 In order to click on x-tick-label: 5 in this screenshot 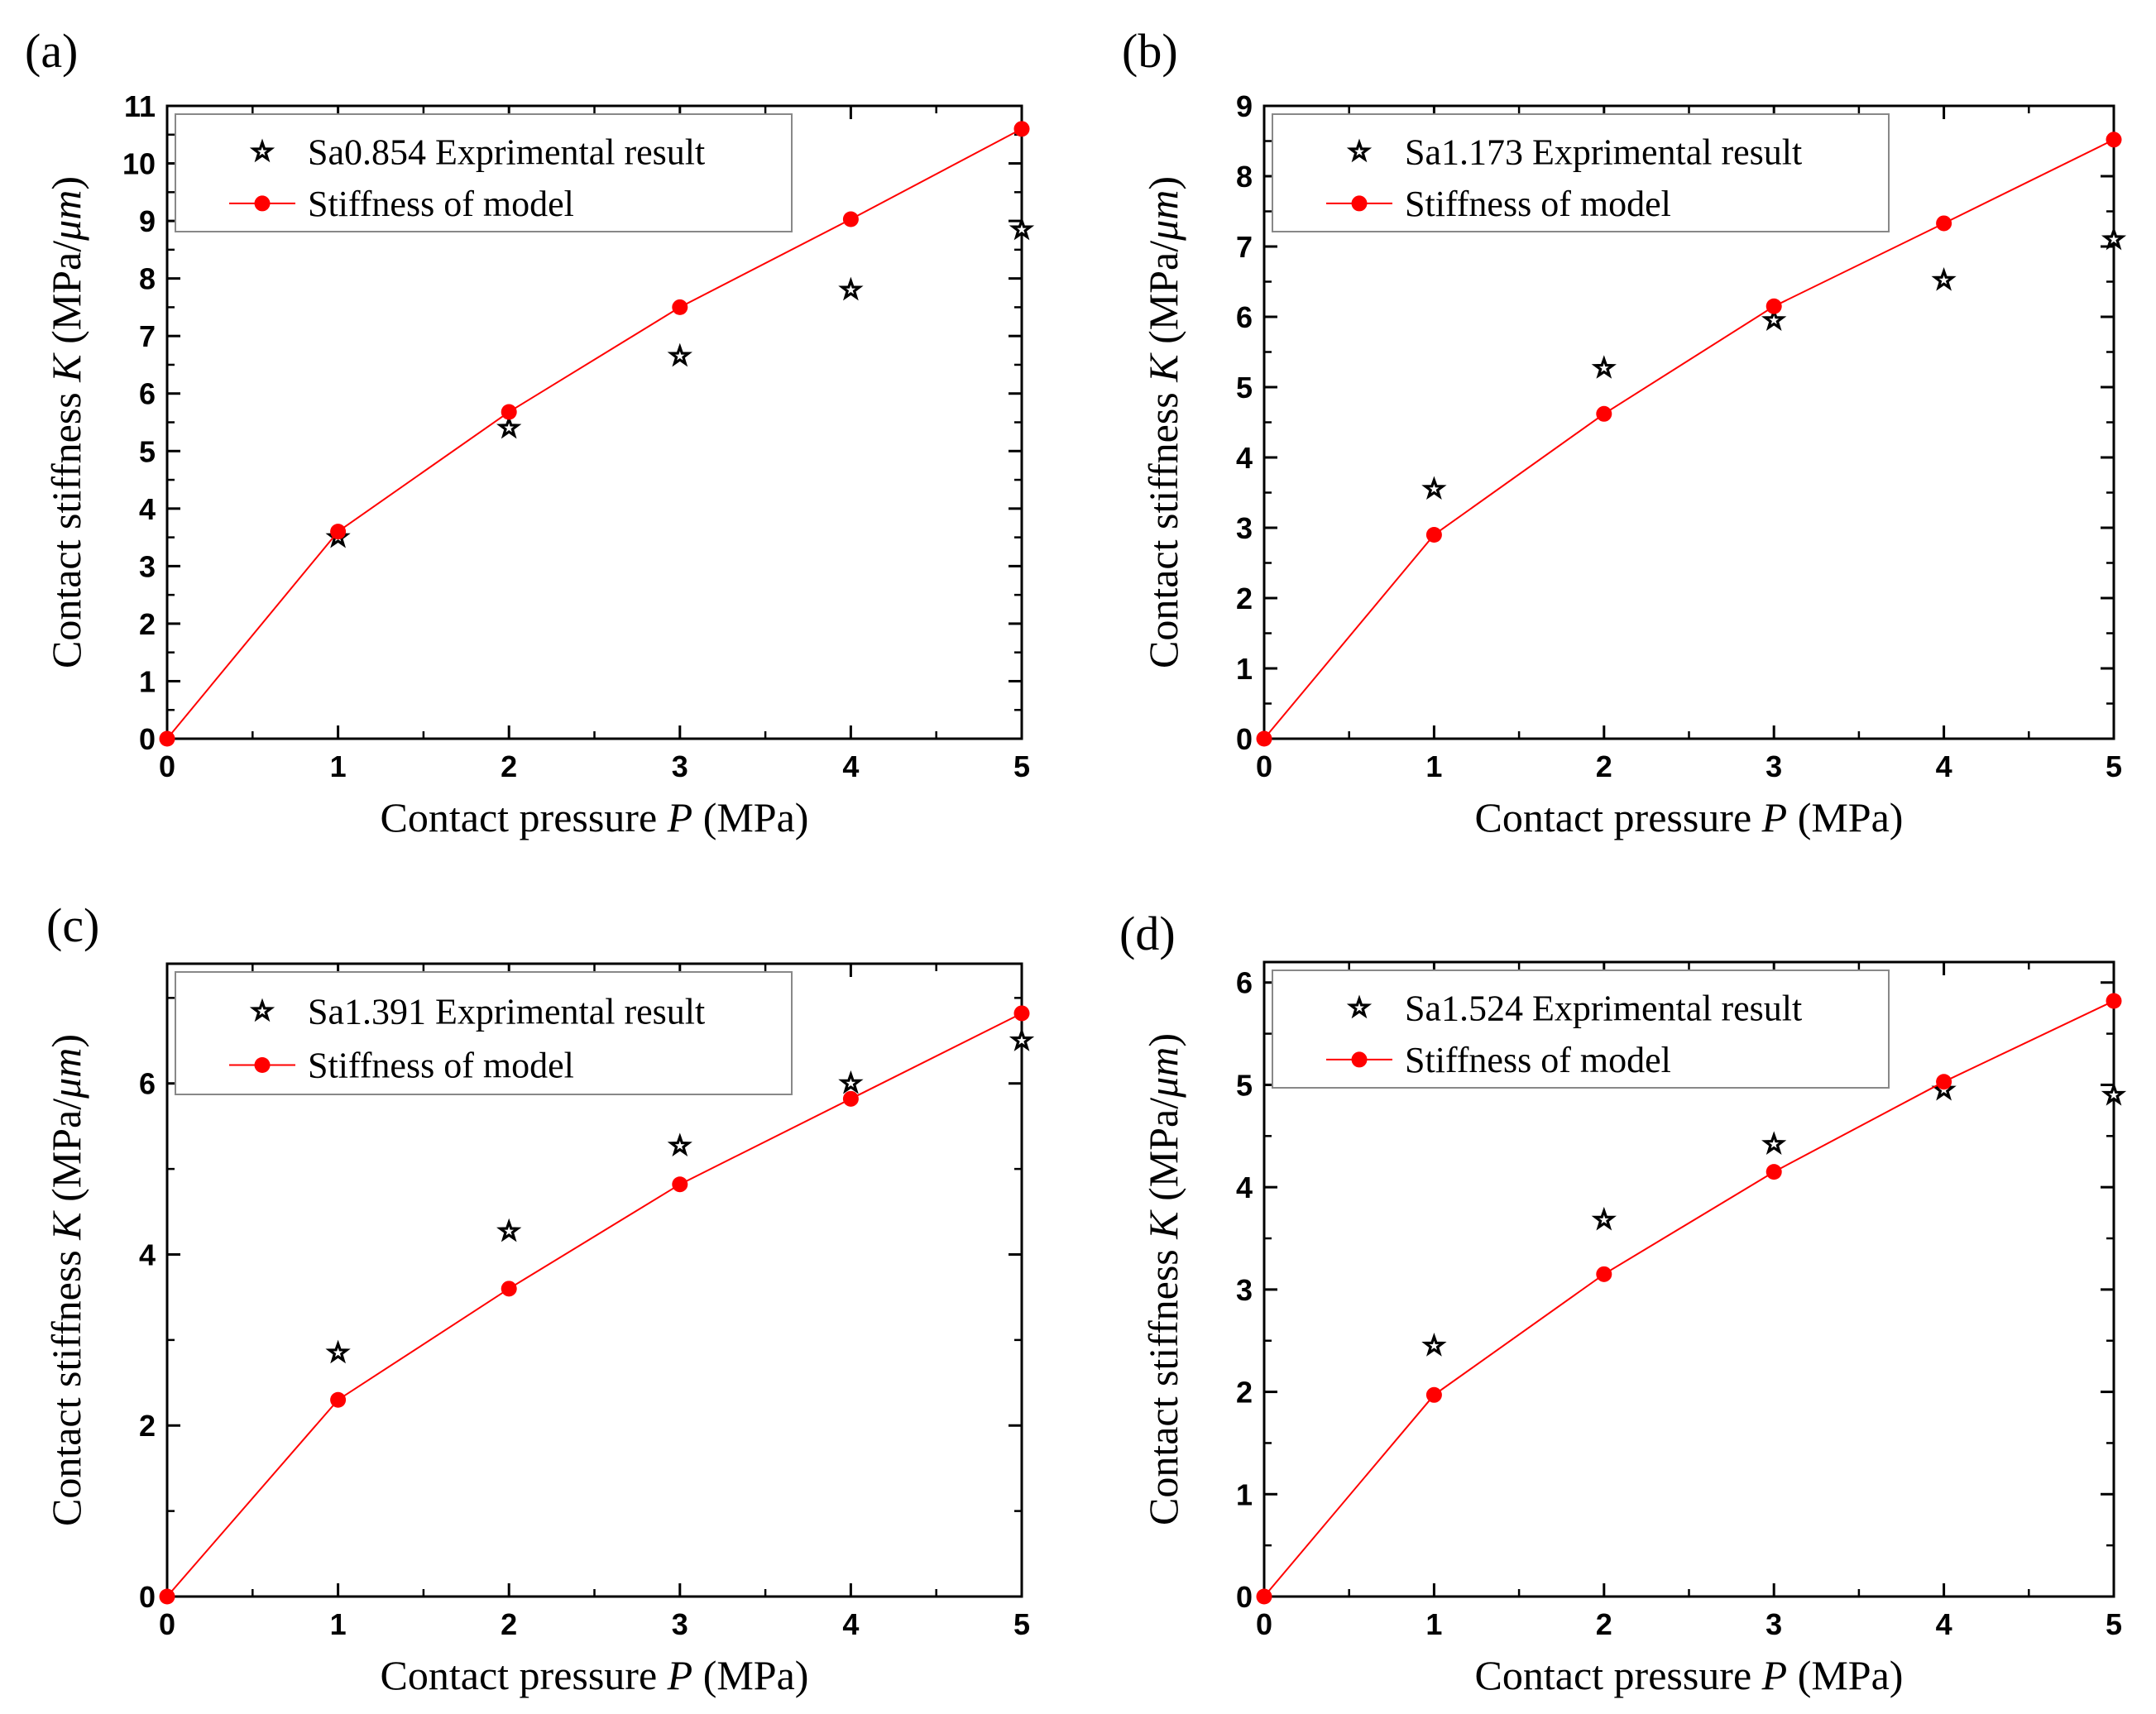, I will do `click(2114, 1624)`.